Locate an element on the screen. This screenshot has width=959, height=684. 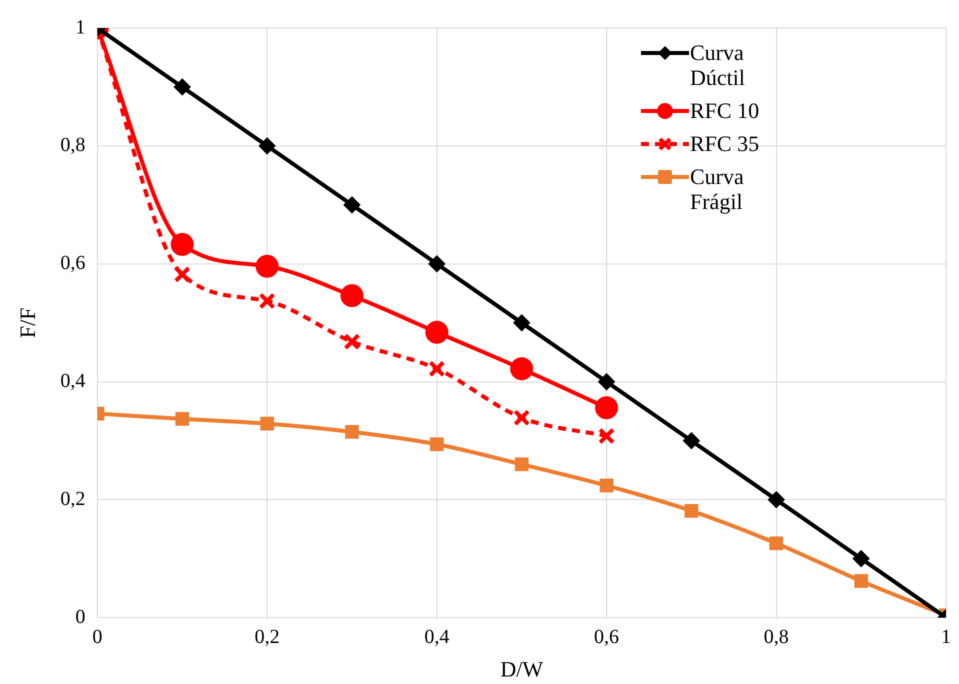
x-tick-label: 1 is located at coordinates (946, 637).